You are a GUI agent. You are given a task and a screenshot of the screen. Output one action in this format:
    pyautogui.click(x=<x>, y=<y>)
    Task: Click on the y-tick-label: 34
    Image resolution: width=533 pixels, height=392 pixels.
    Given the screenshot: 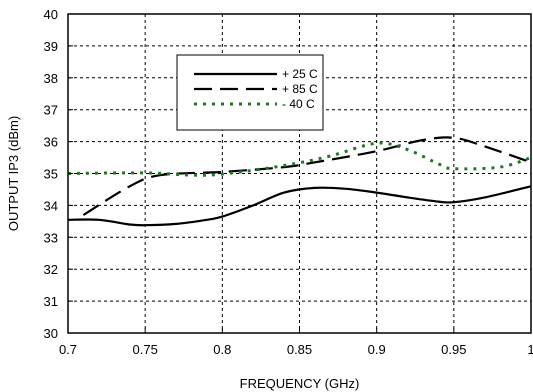 What is the action you would take?
    pyautogui.click(x=51, y=205)
    